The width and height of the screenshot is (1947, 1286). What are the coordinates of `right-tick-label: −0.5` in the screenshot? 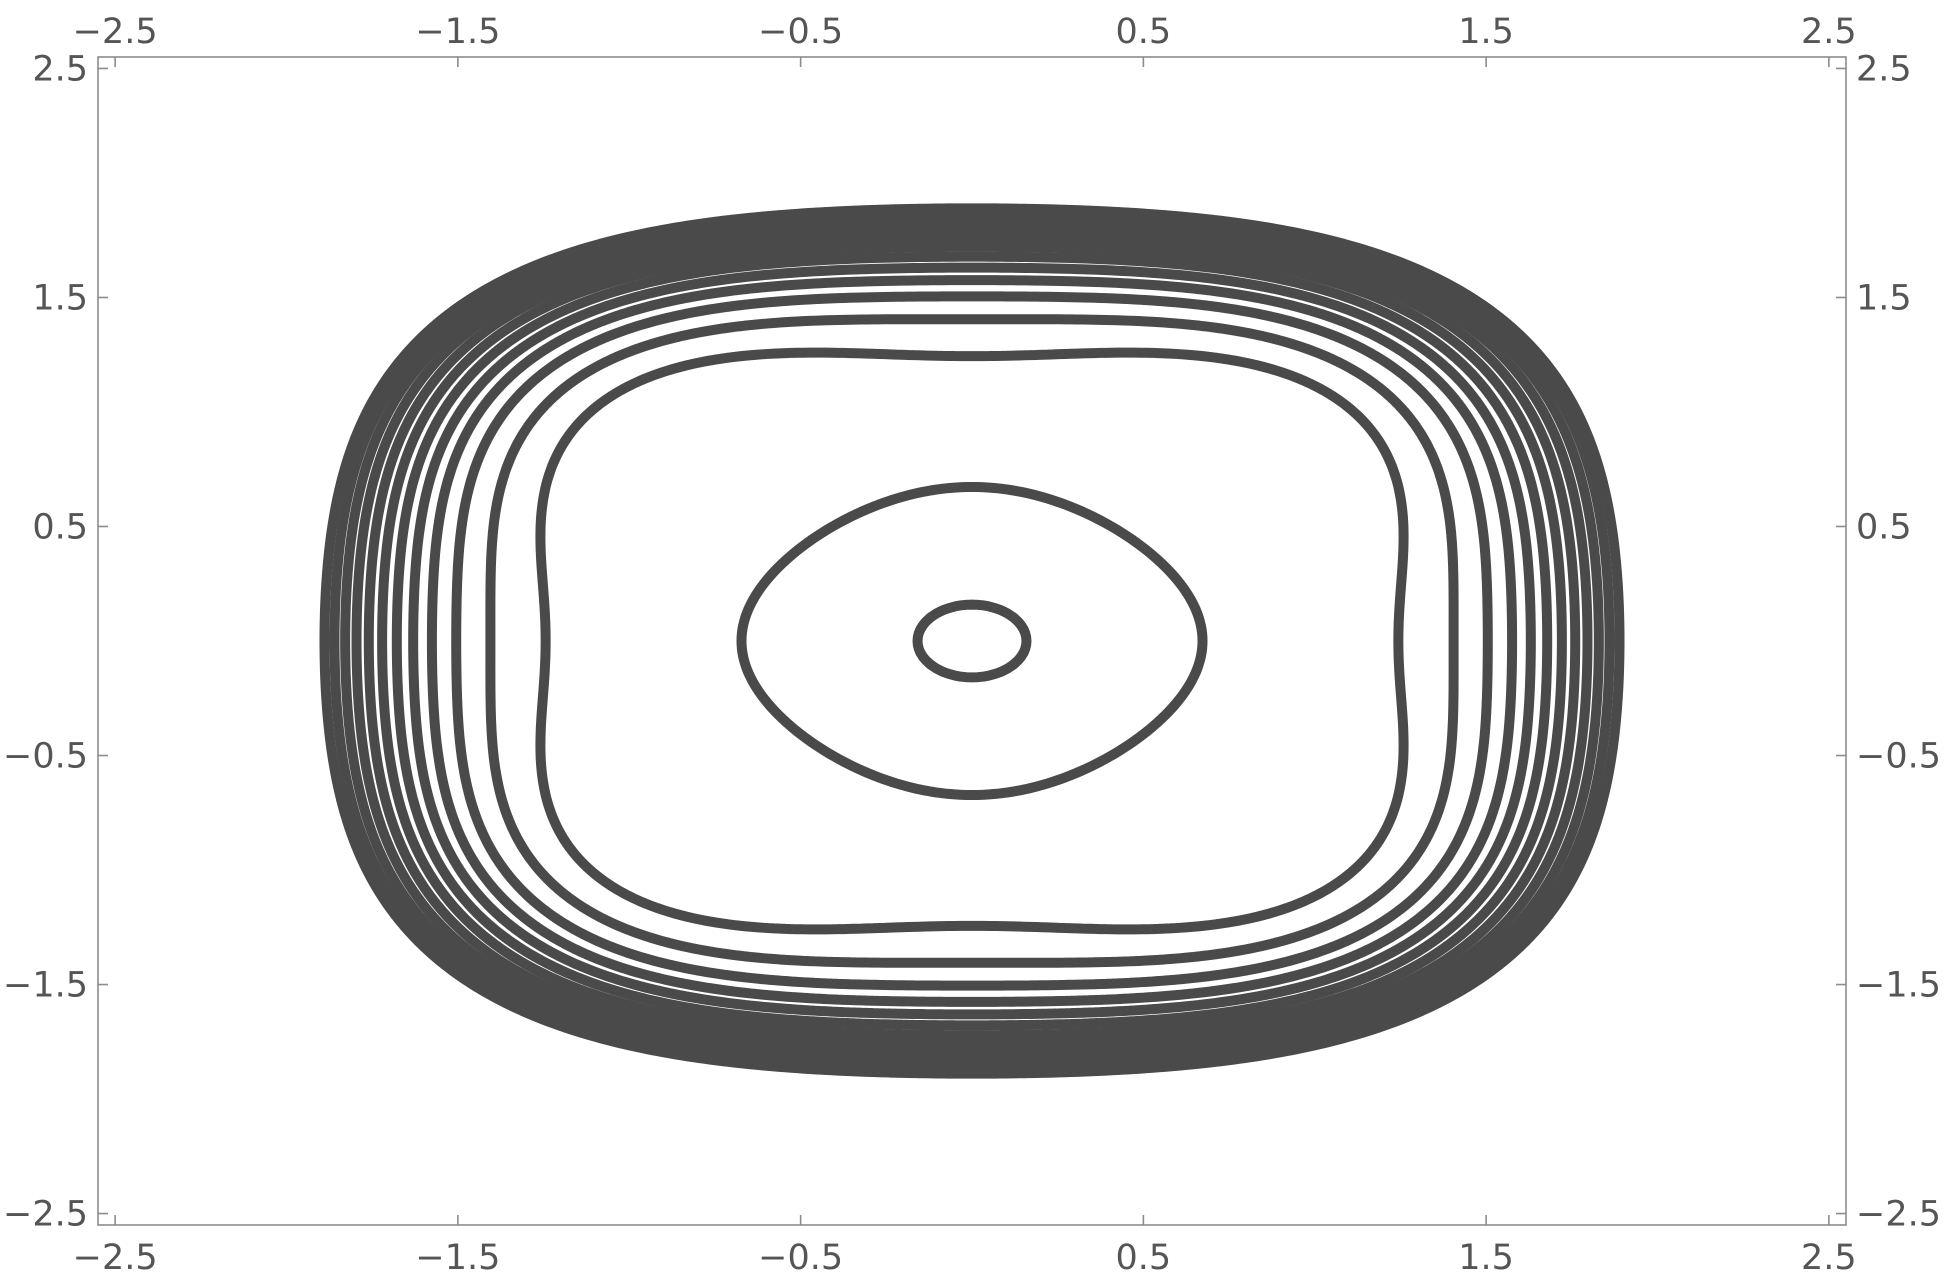 It's located at (1898, 757).